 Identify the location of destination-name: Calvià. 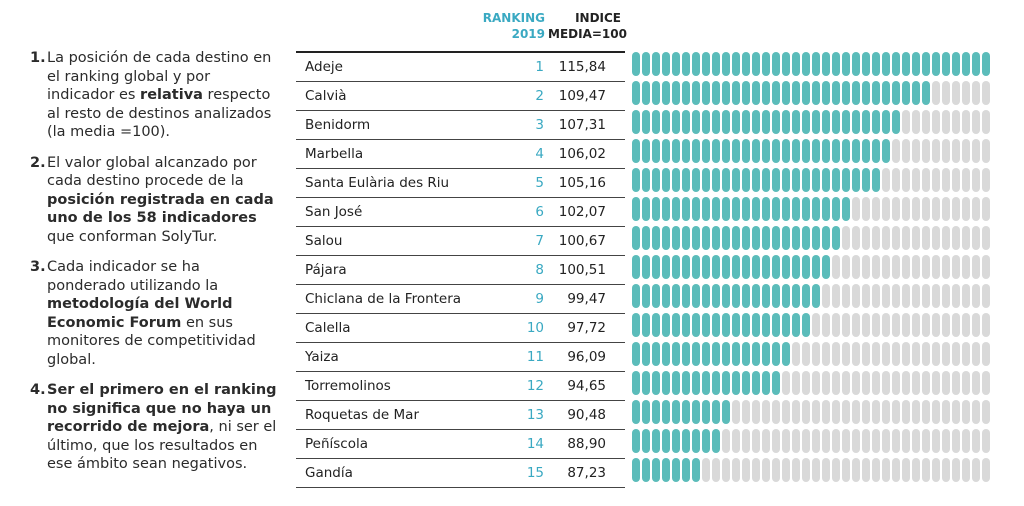
(326, 96).